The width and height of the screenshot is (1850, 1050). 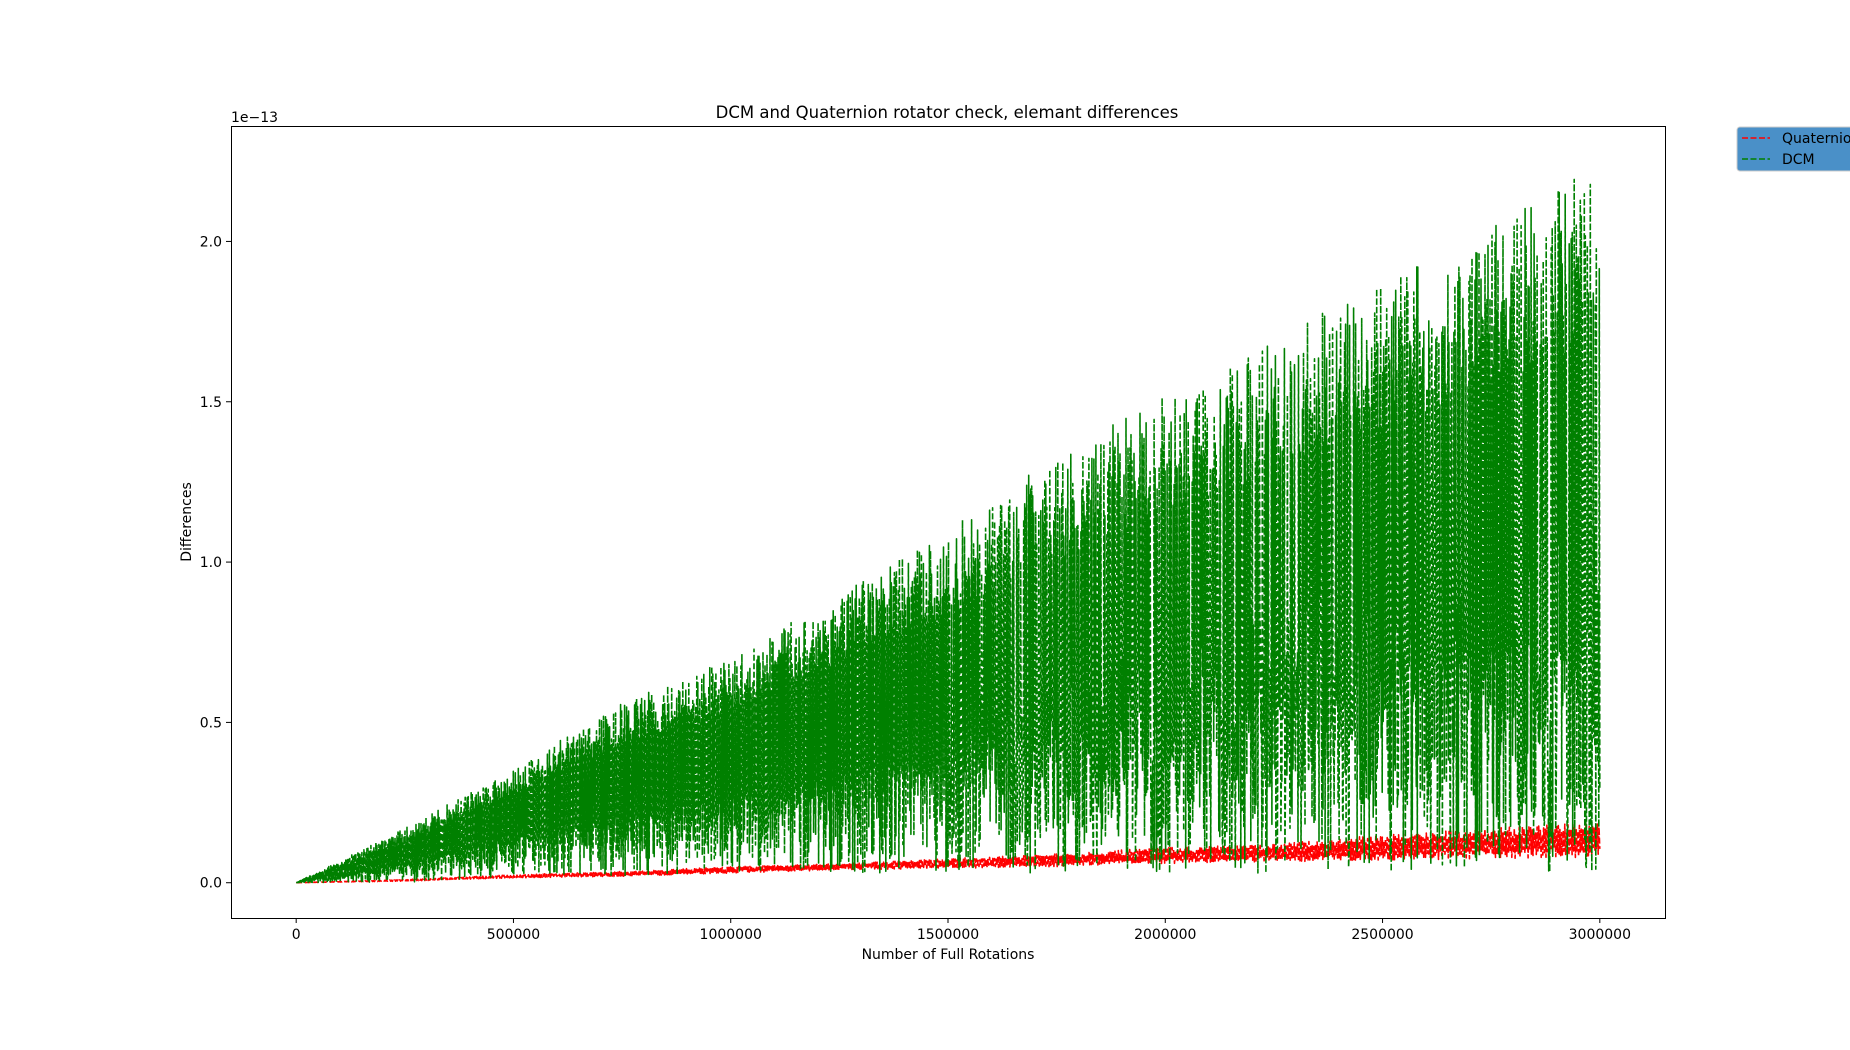 What do you see at coordinates (731, 935) in the screenshot?
I see `x-tick-label: 1000000` at bounding box center [731, 935].